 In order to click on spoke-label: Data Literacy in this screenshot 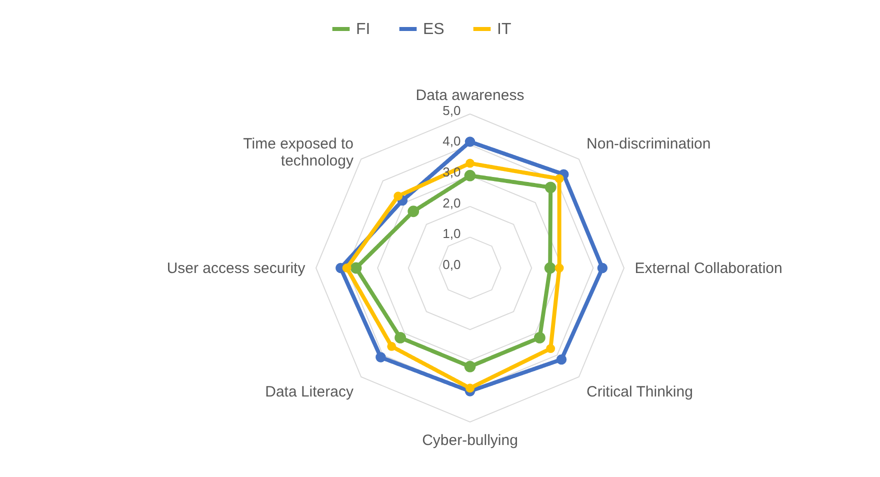, I will do `click(309, 392)`.